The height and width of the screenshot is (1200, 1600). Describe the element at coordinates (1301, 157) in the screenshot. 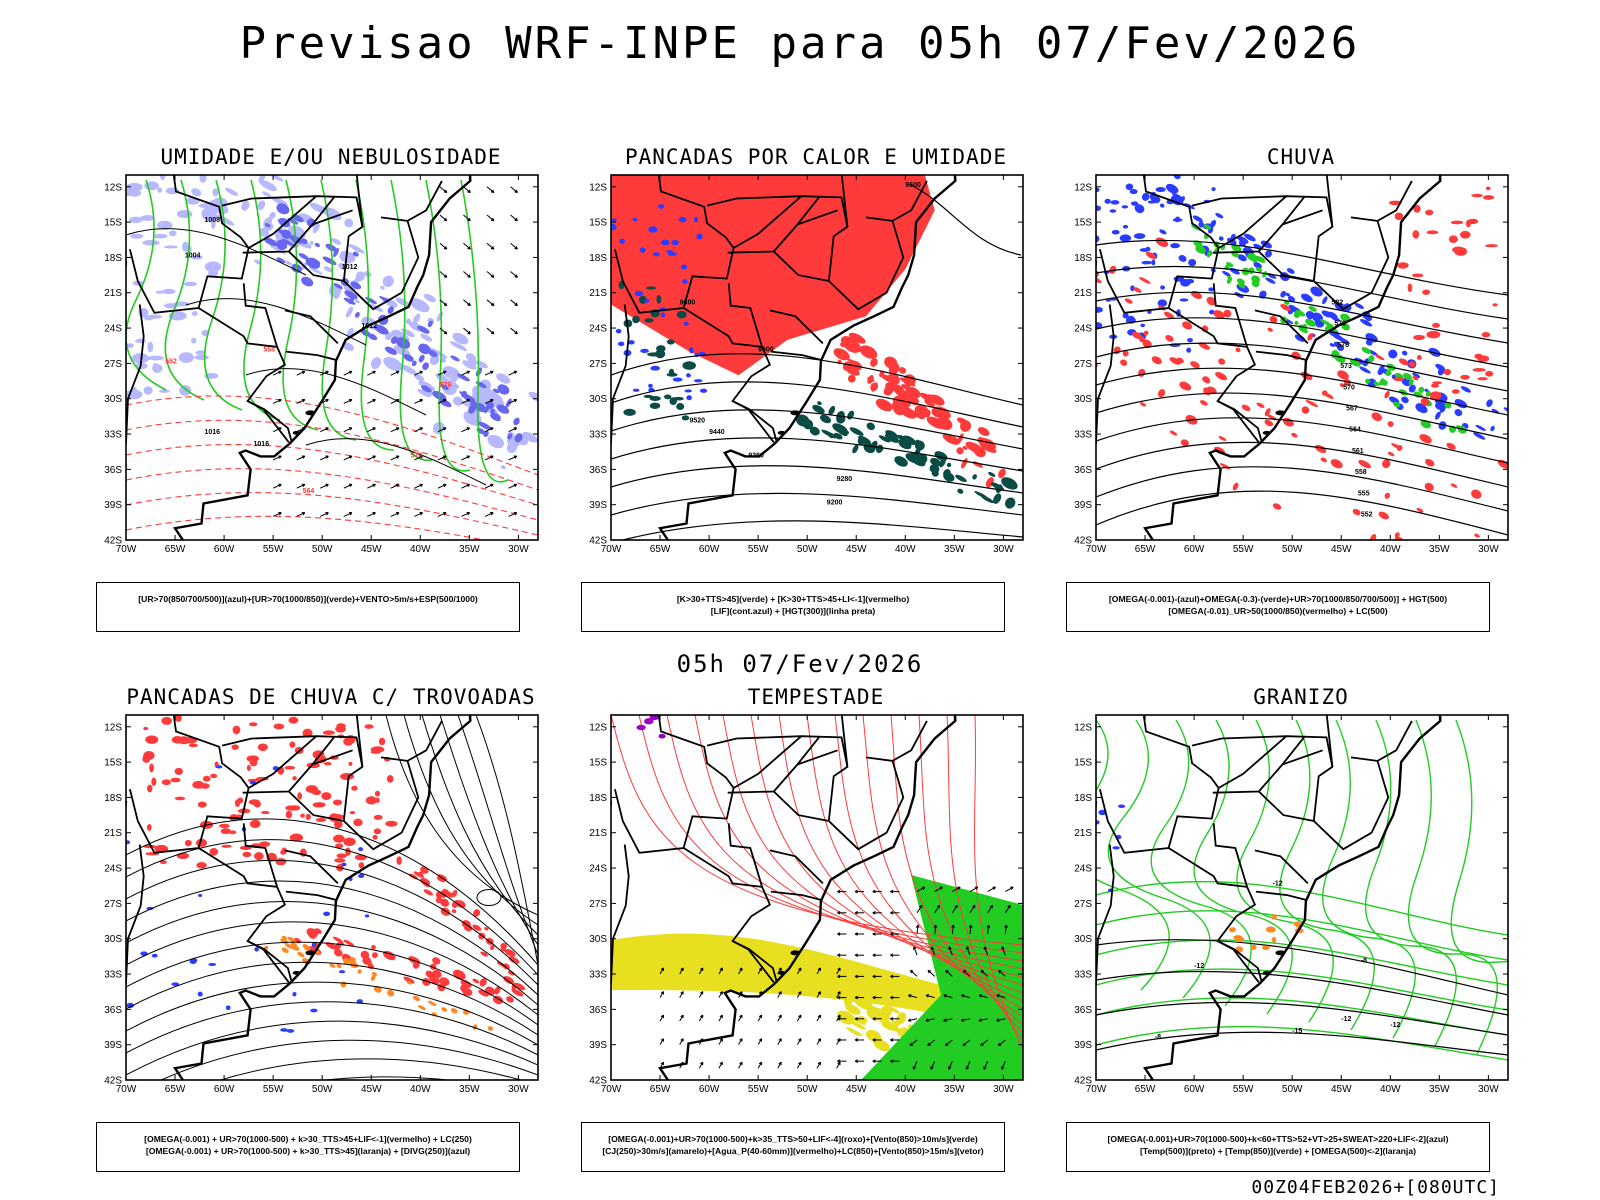

I see `panel-title: CHUVA` at that location.